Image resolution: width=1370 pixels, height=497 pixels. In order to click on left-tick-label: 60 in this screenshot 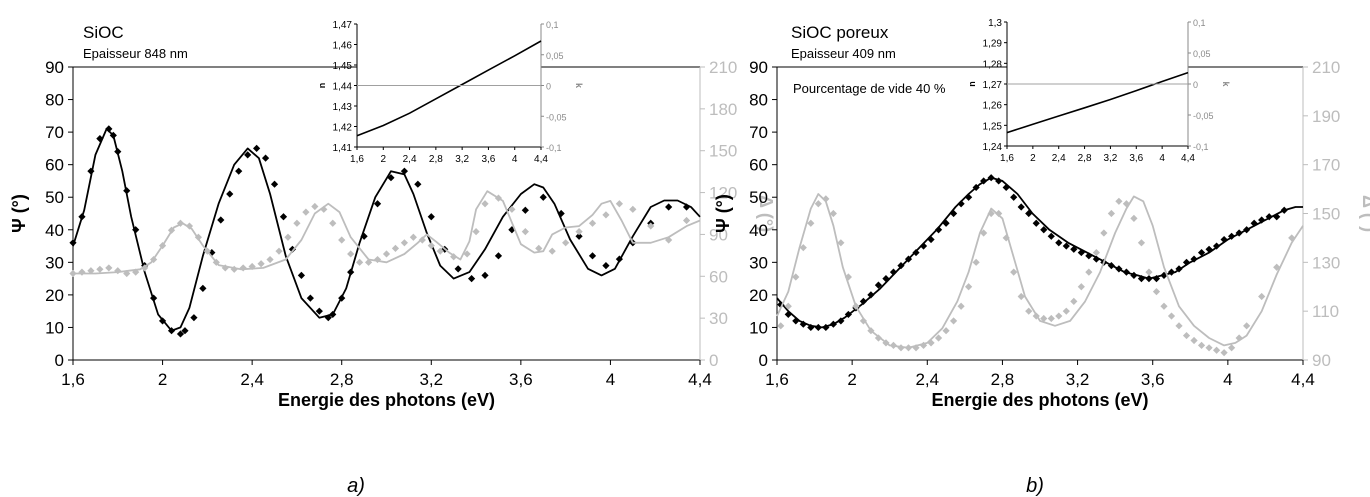, I will do `click(758, 165)`.